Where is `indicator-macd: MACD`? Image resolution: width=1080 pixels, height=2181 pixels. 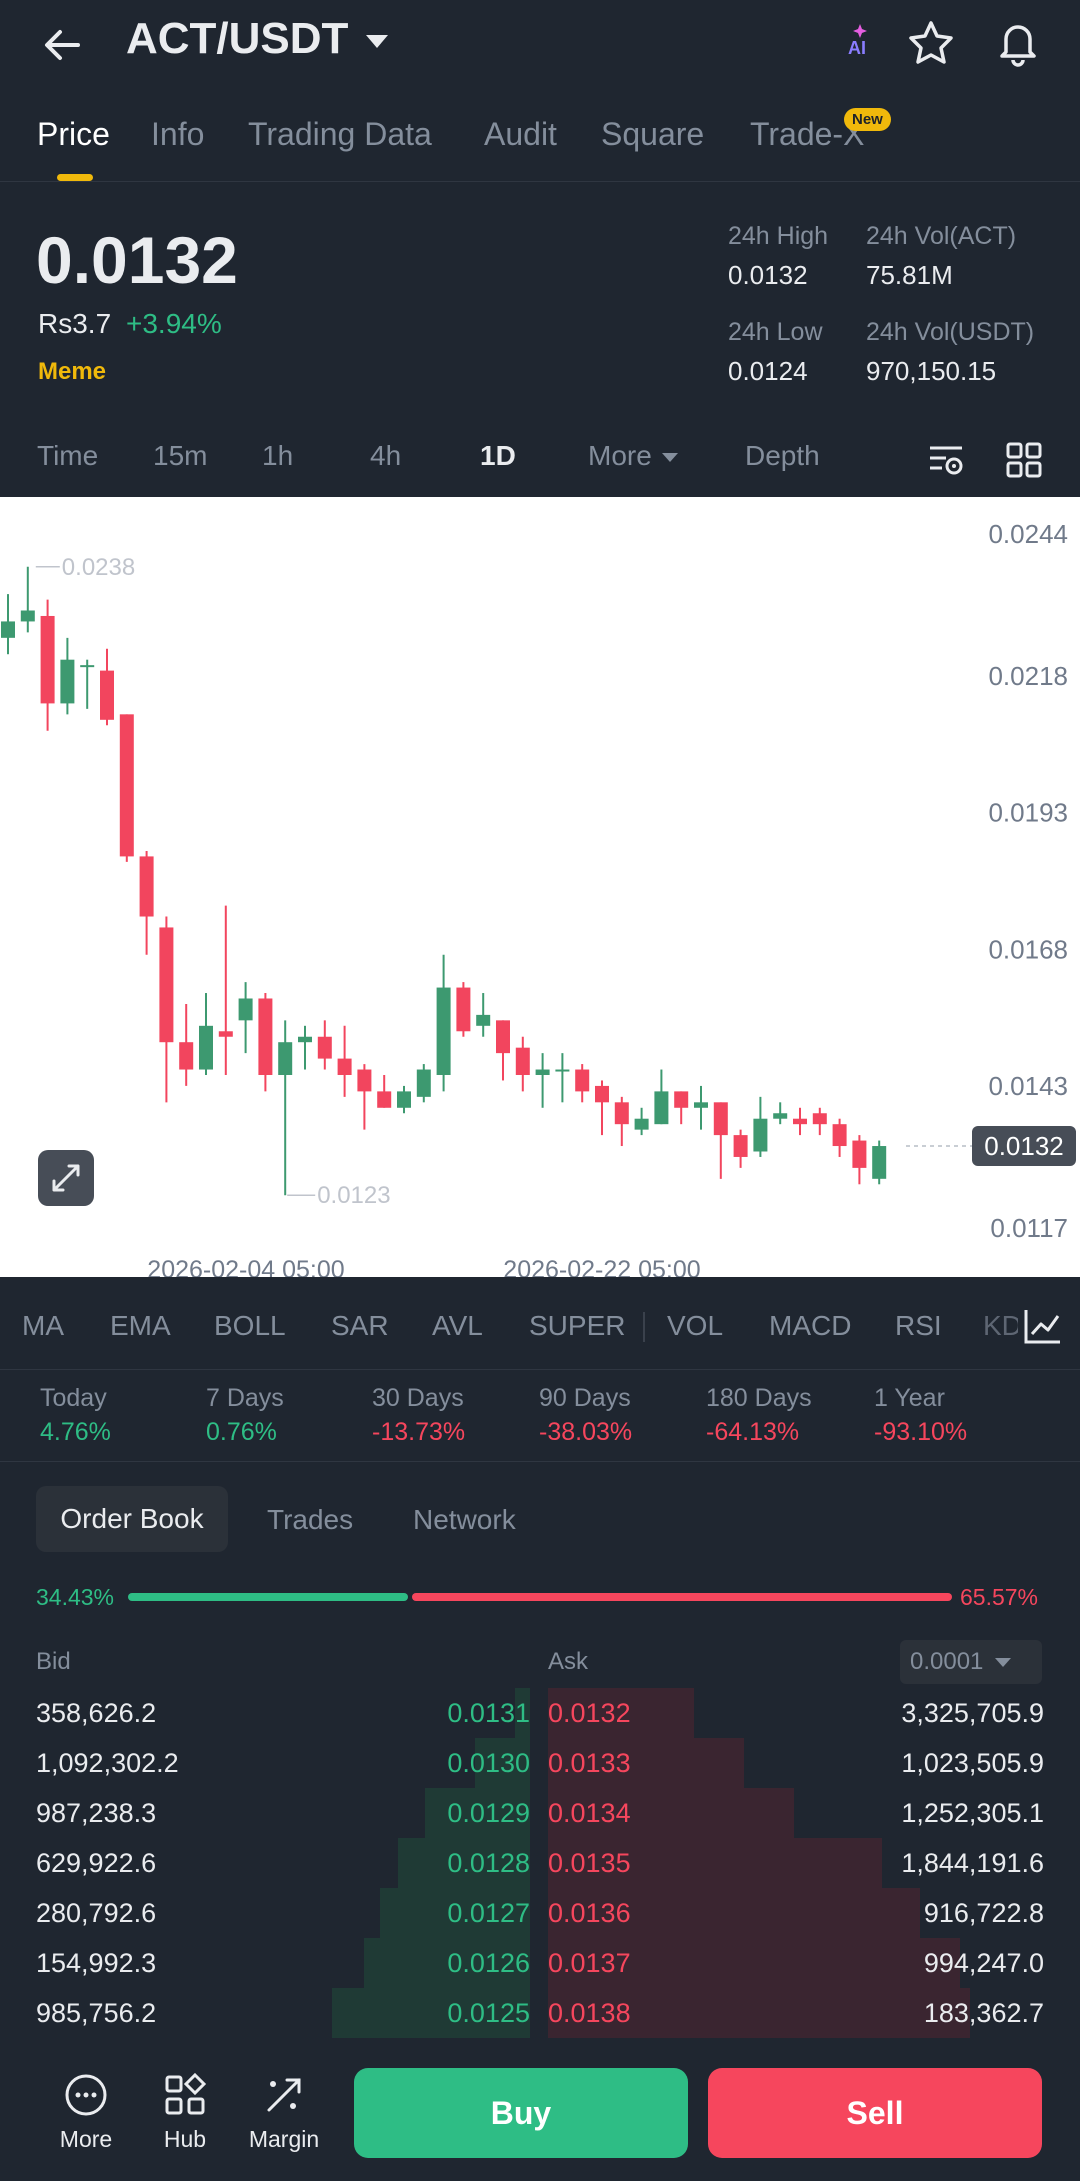
indicator-macd: MACD is located at coordinates (810, 1325).